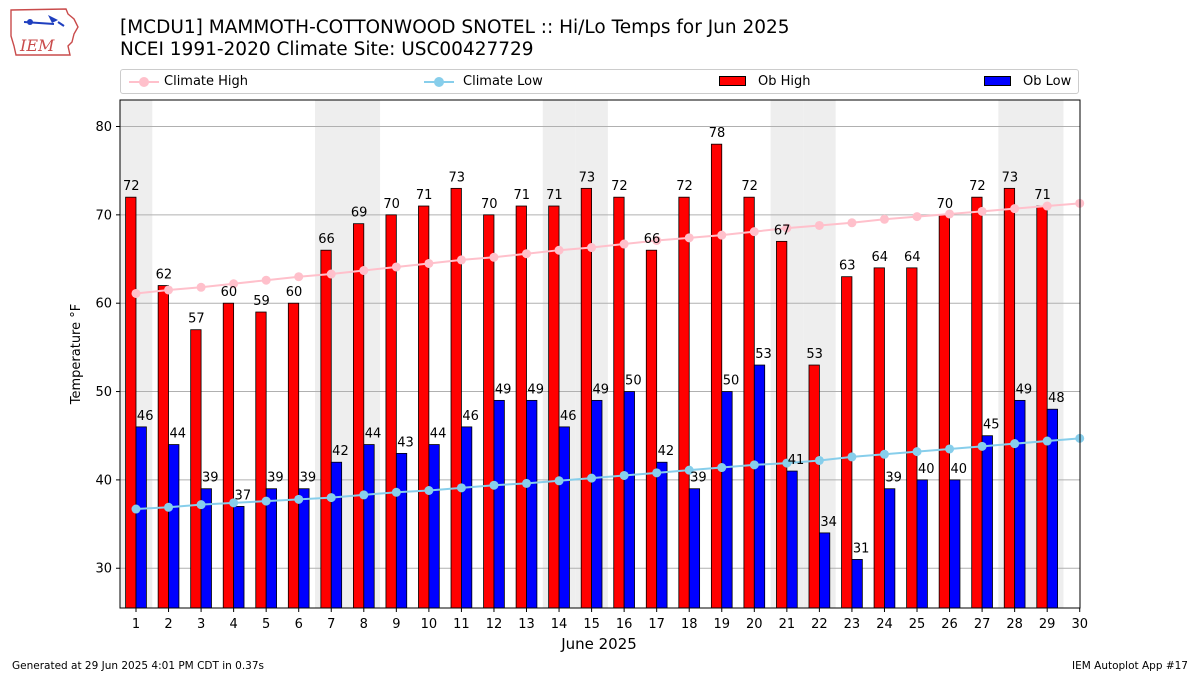 The width and height of the screenshot is (1200, 675). What do you see at coordinates (1056, 398) in the screenshot?
I see `ob-low-label-day-29: 48` at bounding box center [1056, 398].